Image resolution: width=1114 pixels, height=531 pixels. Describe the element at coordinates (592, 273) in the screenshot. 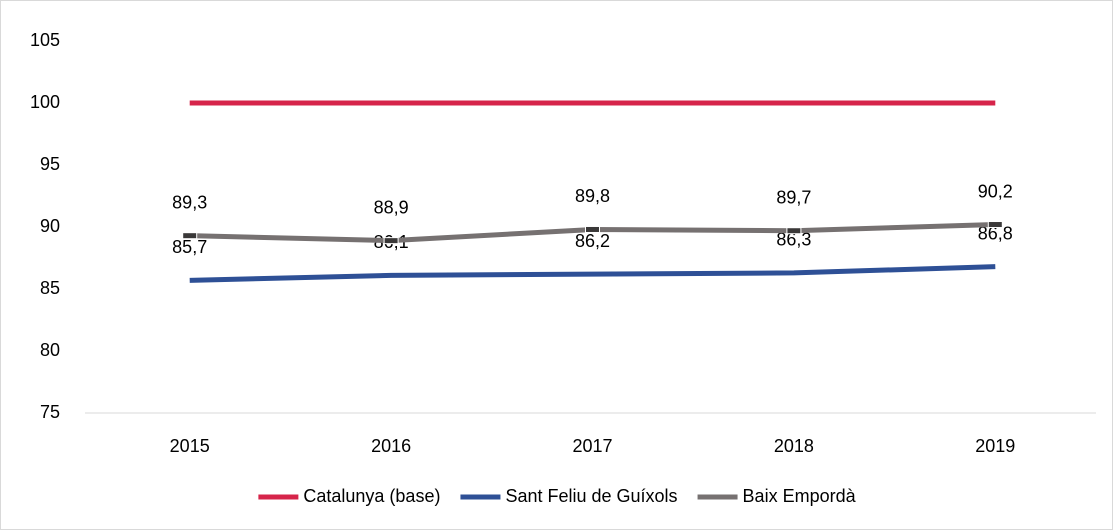

I see `series-line` at that location.